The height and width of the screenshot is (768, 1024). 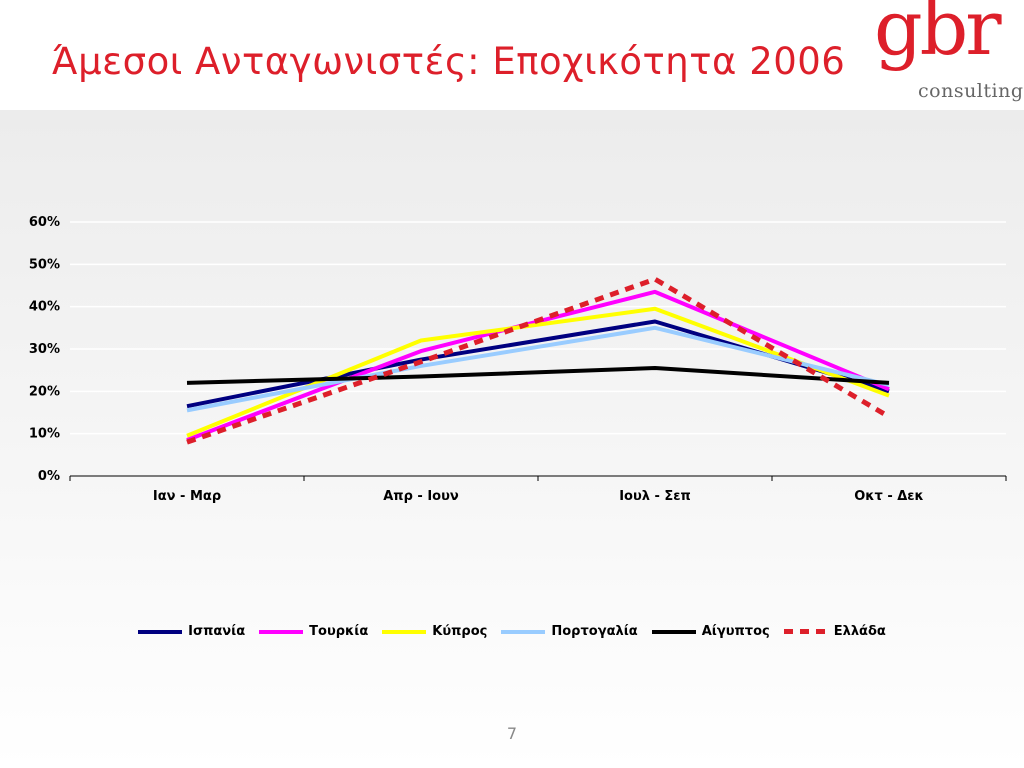 What do you see at coordinates (44, 434) in the screenshot?
I see `y-tick-label: 10%` at bounding box center [44, 434].